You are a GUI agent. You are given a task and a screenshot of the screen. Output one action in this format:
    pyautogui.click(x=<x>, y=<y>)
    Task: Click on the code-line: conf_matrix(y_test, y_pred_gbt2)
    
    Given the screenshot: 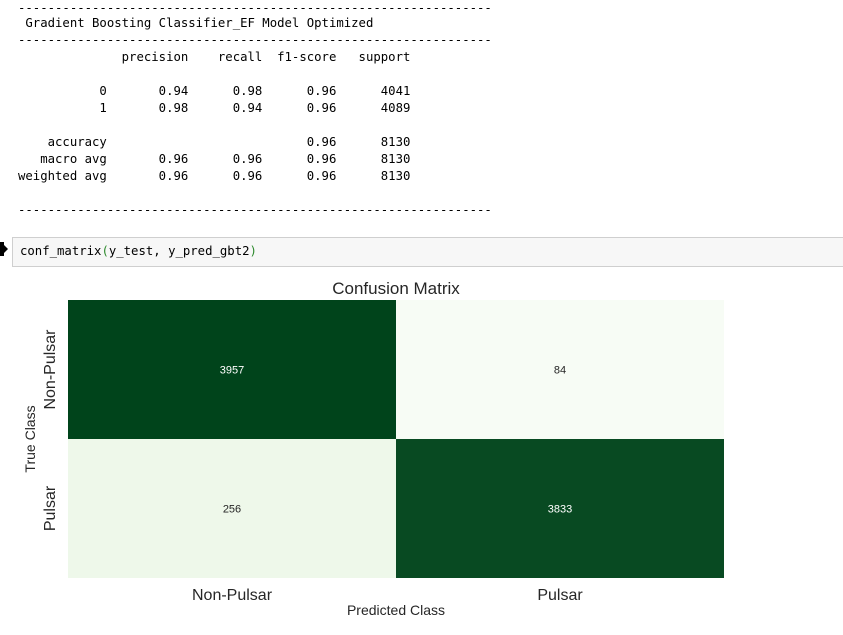 What is the action you would take?
    pyautogui.click(x=138, y=251)
    